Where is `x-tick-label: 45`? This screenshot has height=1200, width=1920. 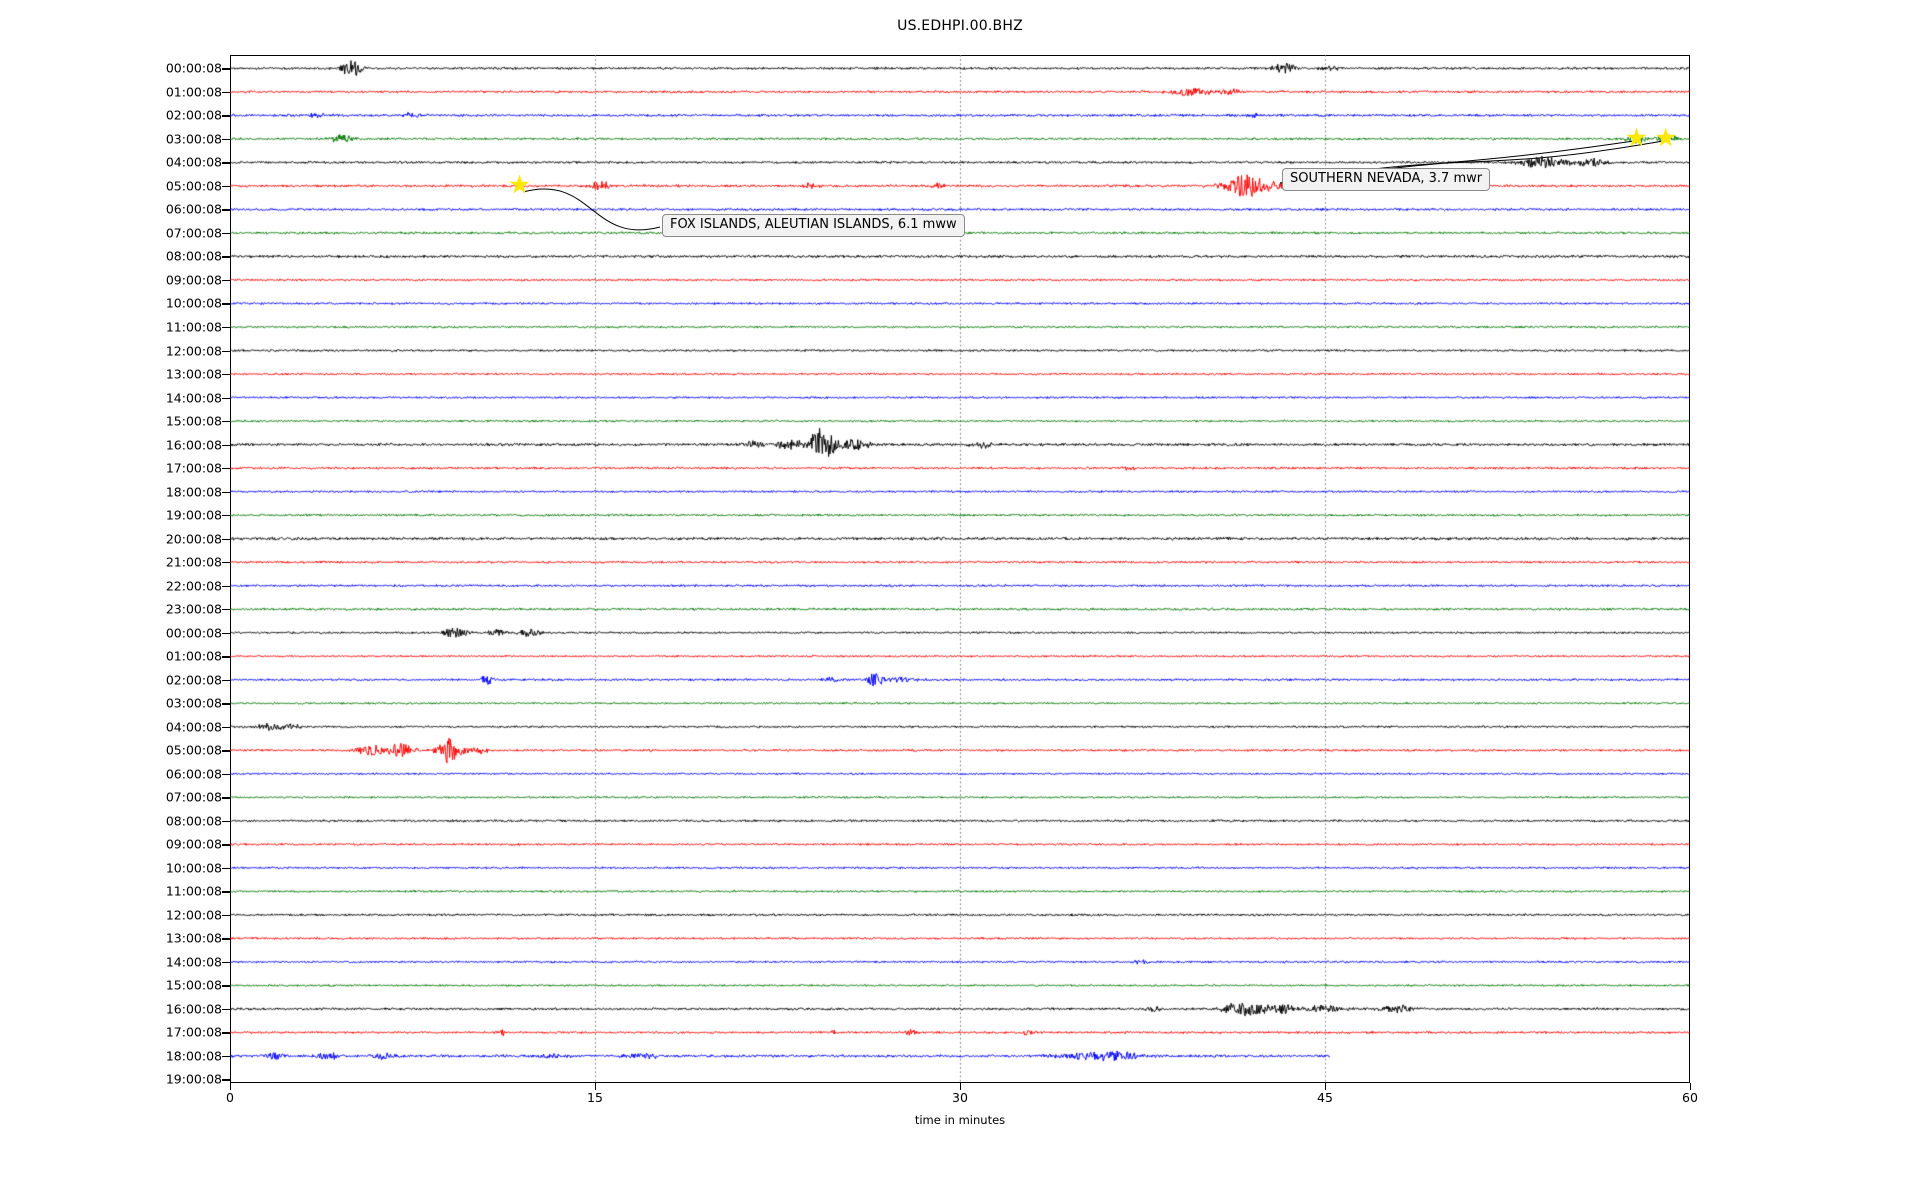
x-tick-label: 45 is located at coordinates (1325, 1097).